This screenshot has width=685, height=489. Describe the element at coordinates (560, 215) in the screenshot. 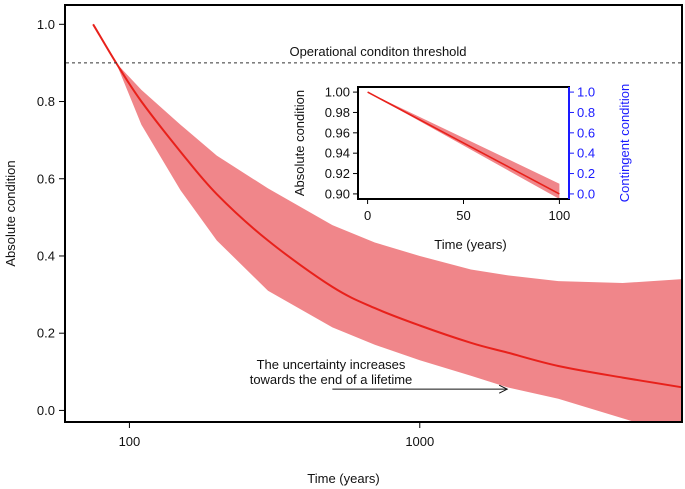

I see `inset-x-tick-label: 100` at that location.